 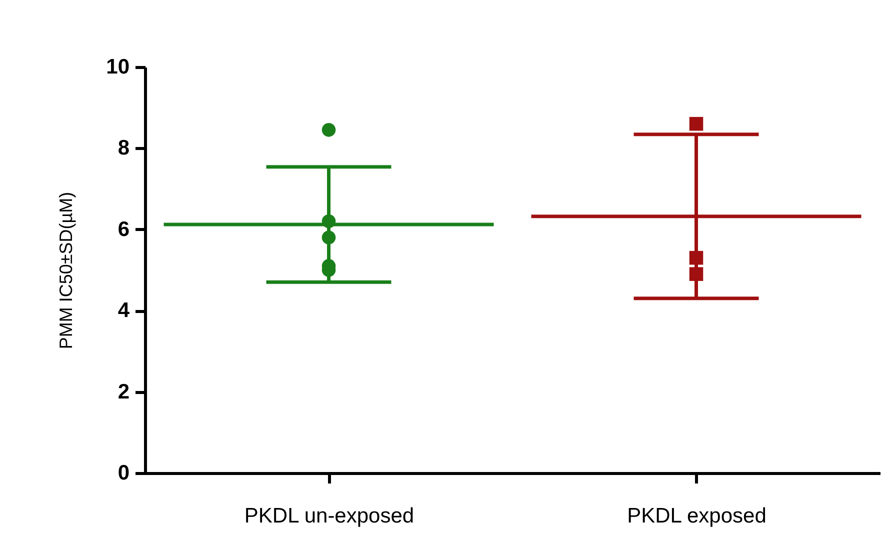 I want to click on y-tick-label: 4, so click(x=124, y=310).